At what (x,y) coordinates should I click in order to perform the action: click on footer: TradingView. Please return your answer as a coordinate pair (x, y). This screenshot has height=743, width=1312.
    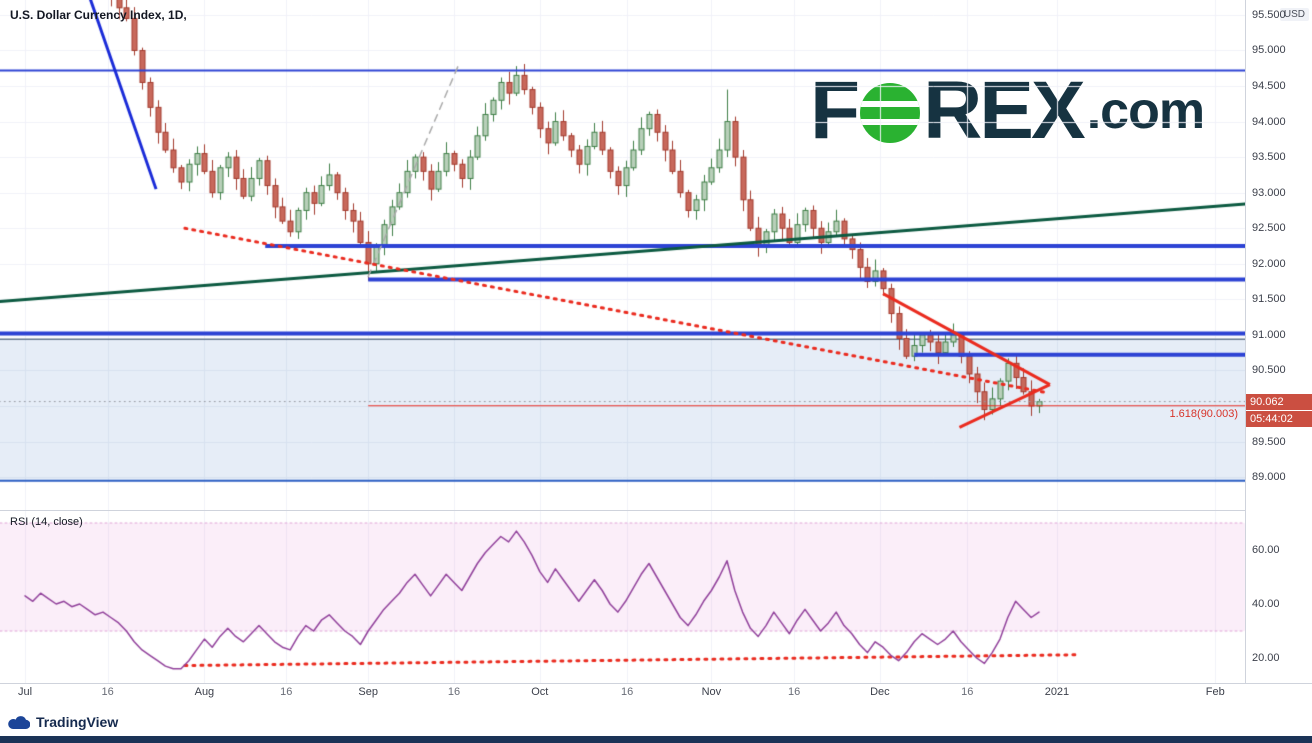
    Looking at the image, I should click on (63, 722).